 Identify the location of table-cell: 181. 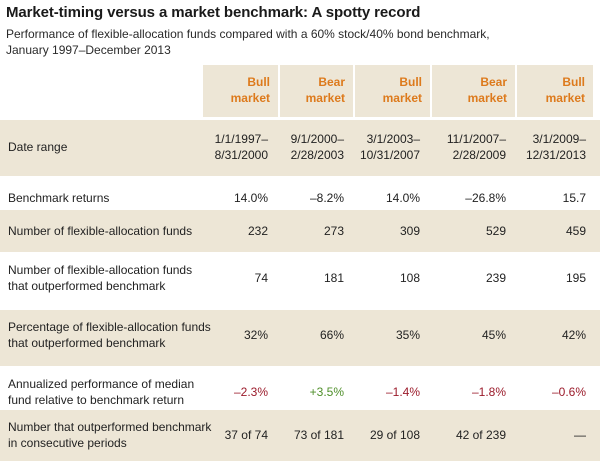
(333, 278).